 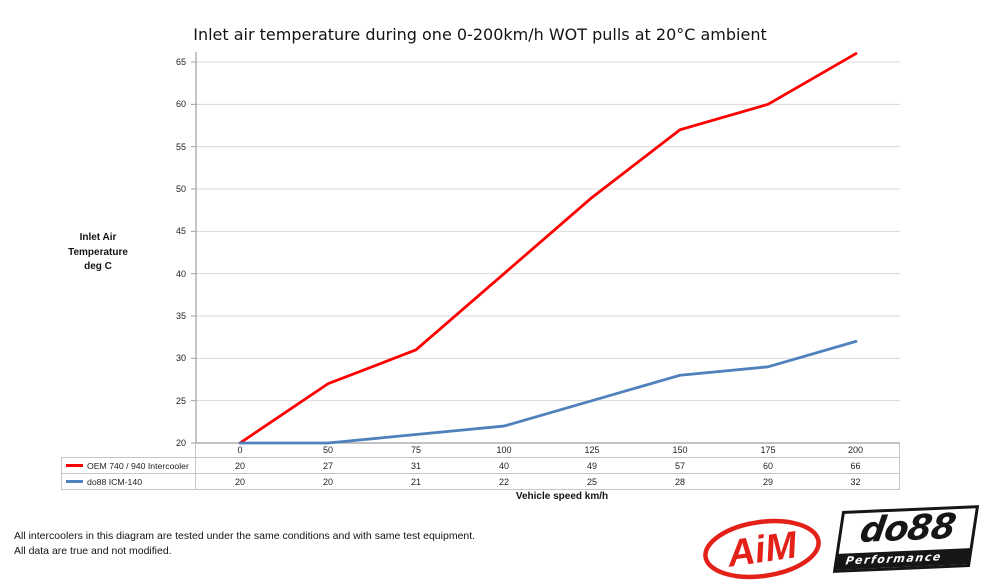 What do you see at coordinates (562, 496) in the screenshot?
I see `x-axis-title: Vehicle speed km/h` at bounding box center [562, 496].